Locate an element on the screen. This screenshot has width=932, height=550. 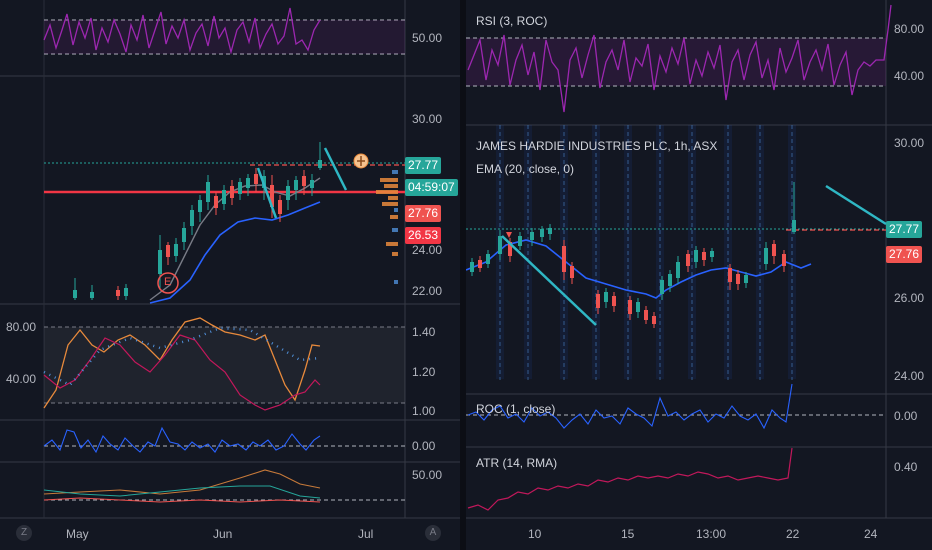
right-x-10: 10 is located at coordinates (535, 534).